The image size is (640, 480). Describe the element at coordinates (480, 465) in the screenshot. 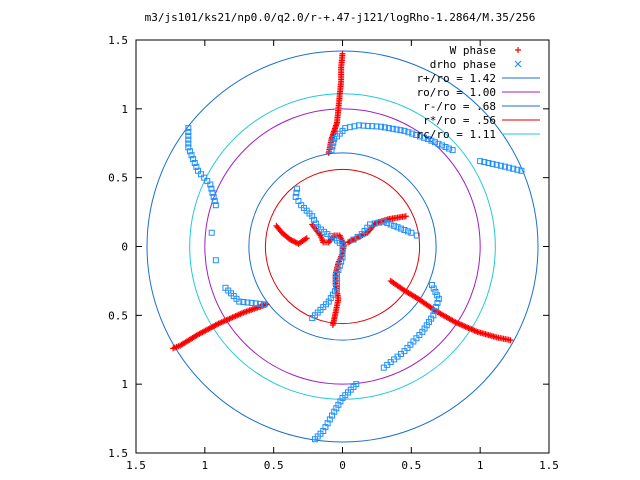

I see `x-tick-label-5: 1` at that location.